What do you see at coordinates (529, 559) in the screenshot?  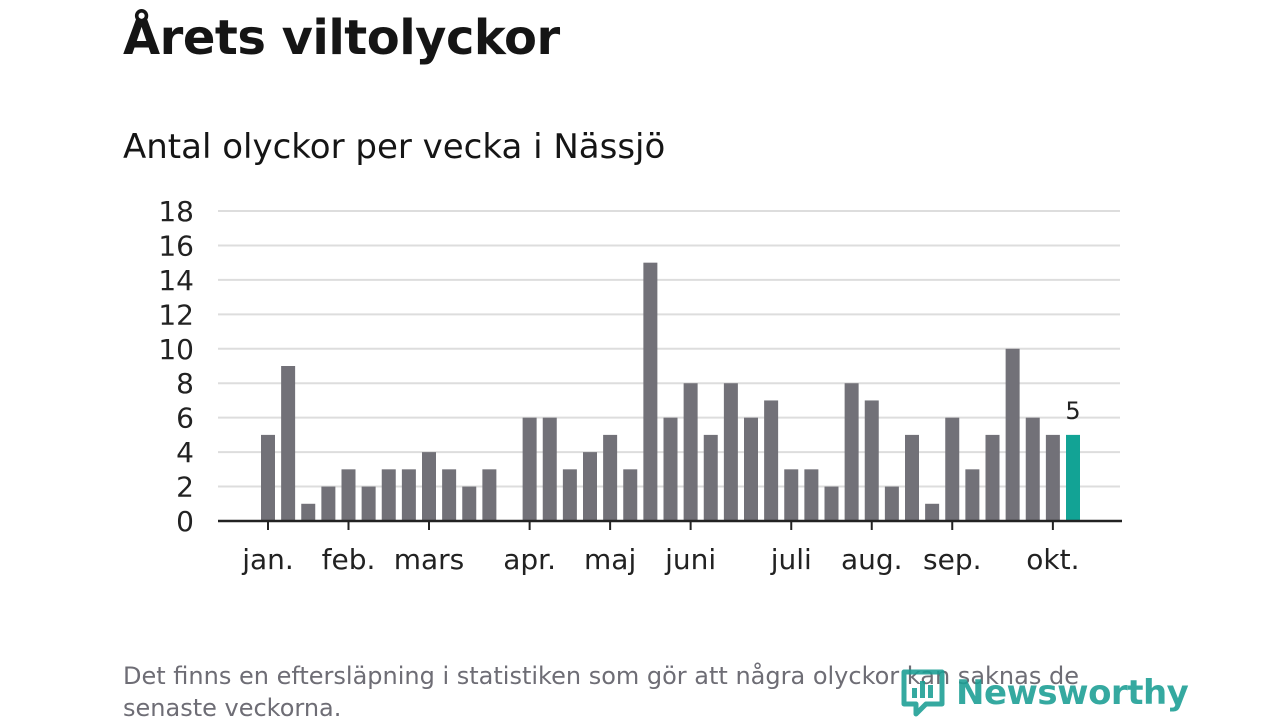 I see `x-tick-label: apr.` at bounding box center [529, 559].